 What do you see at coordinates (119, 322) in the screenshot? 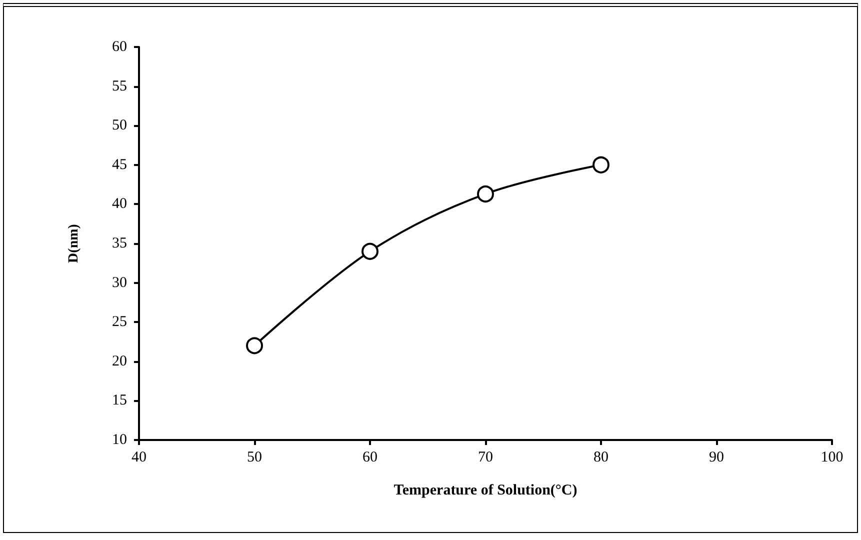
I see `y-tick-label: 25` at bounding box center [119, 322].